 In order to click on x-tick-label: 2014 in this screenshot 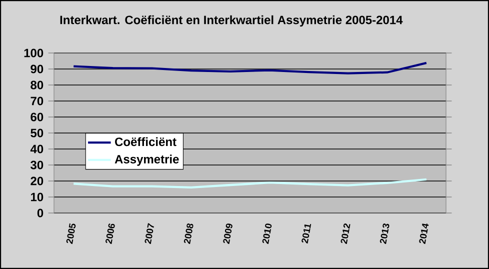, I will do `click(424, 234)`.